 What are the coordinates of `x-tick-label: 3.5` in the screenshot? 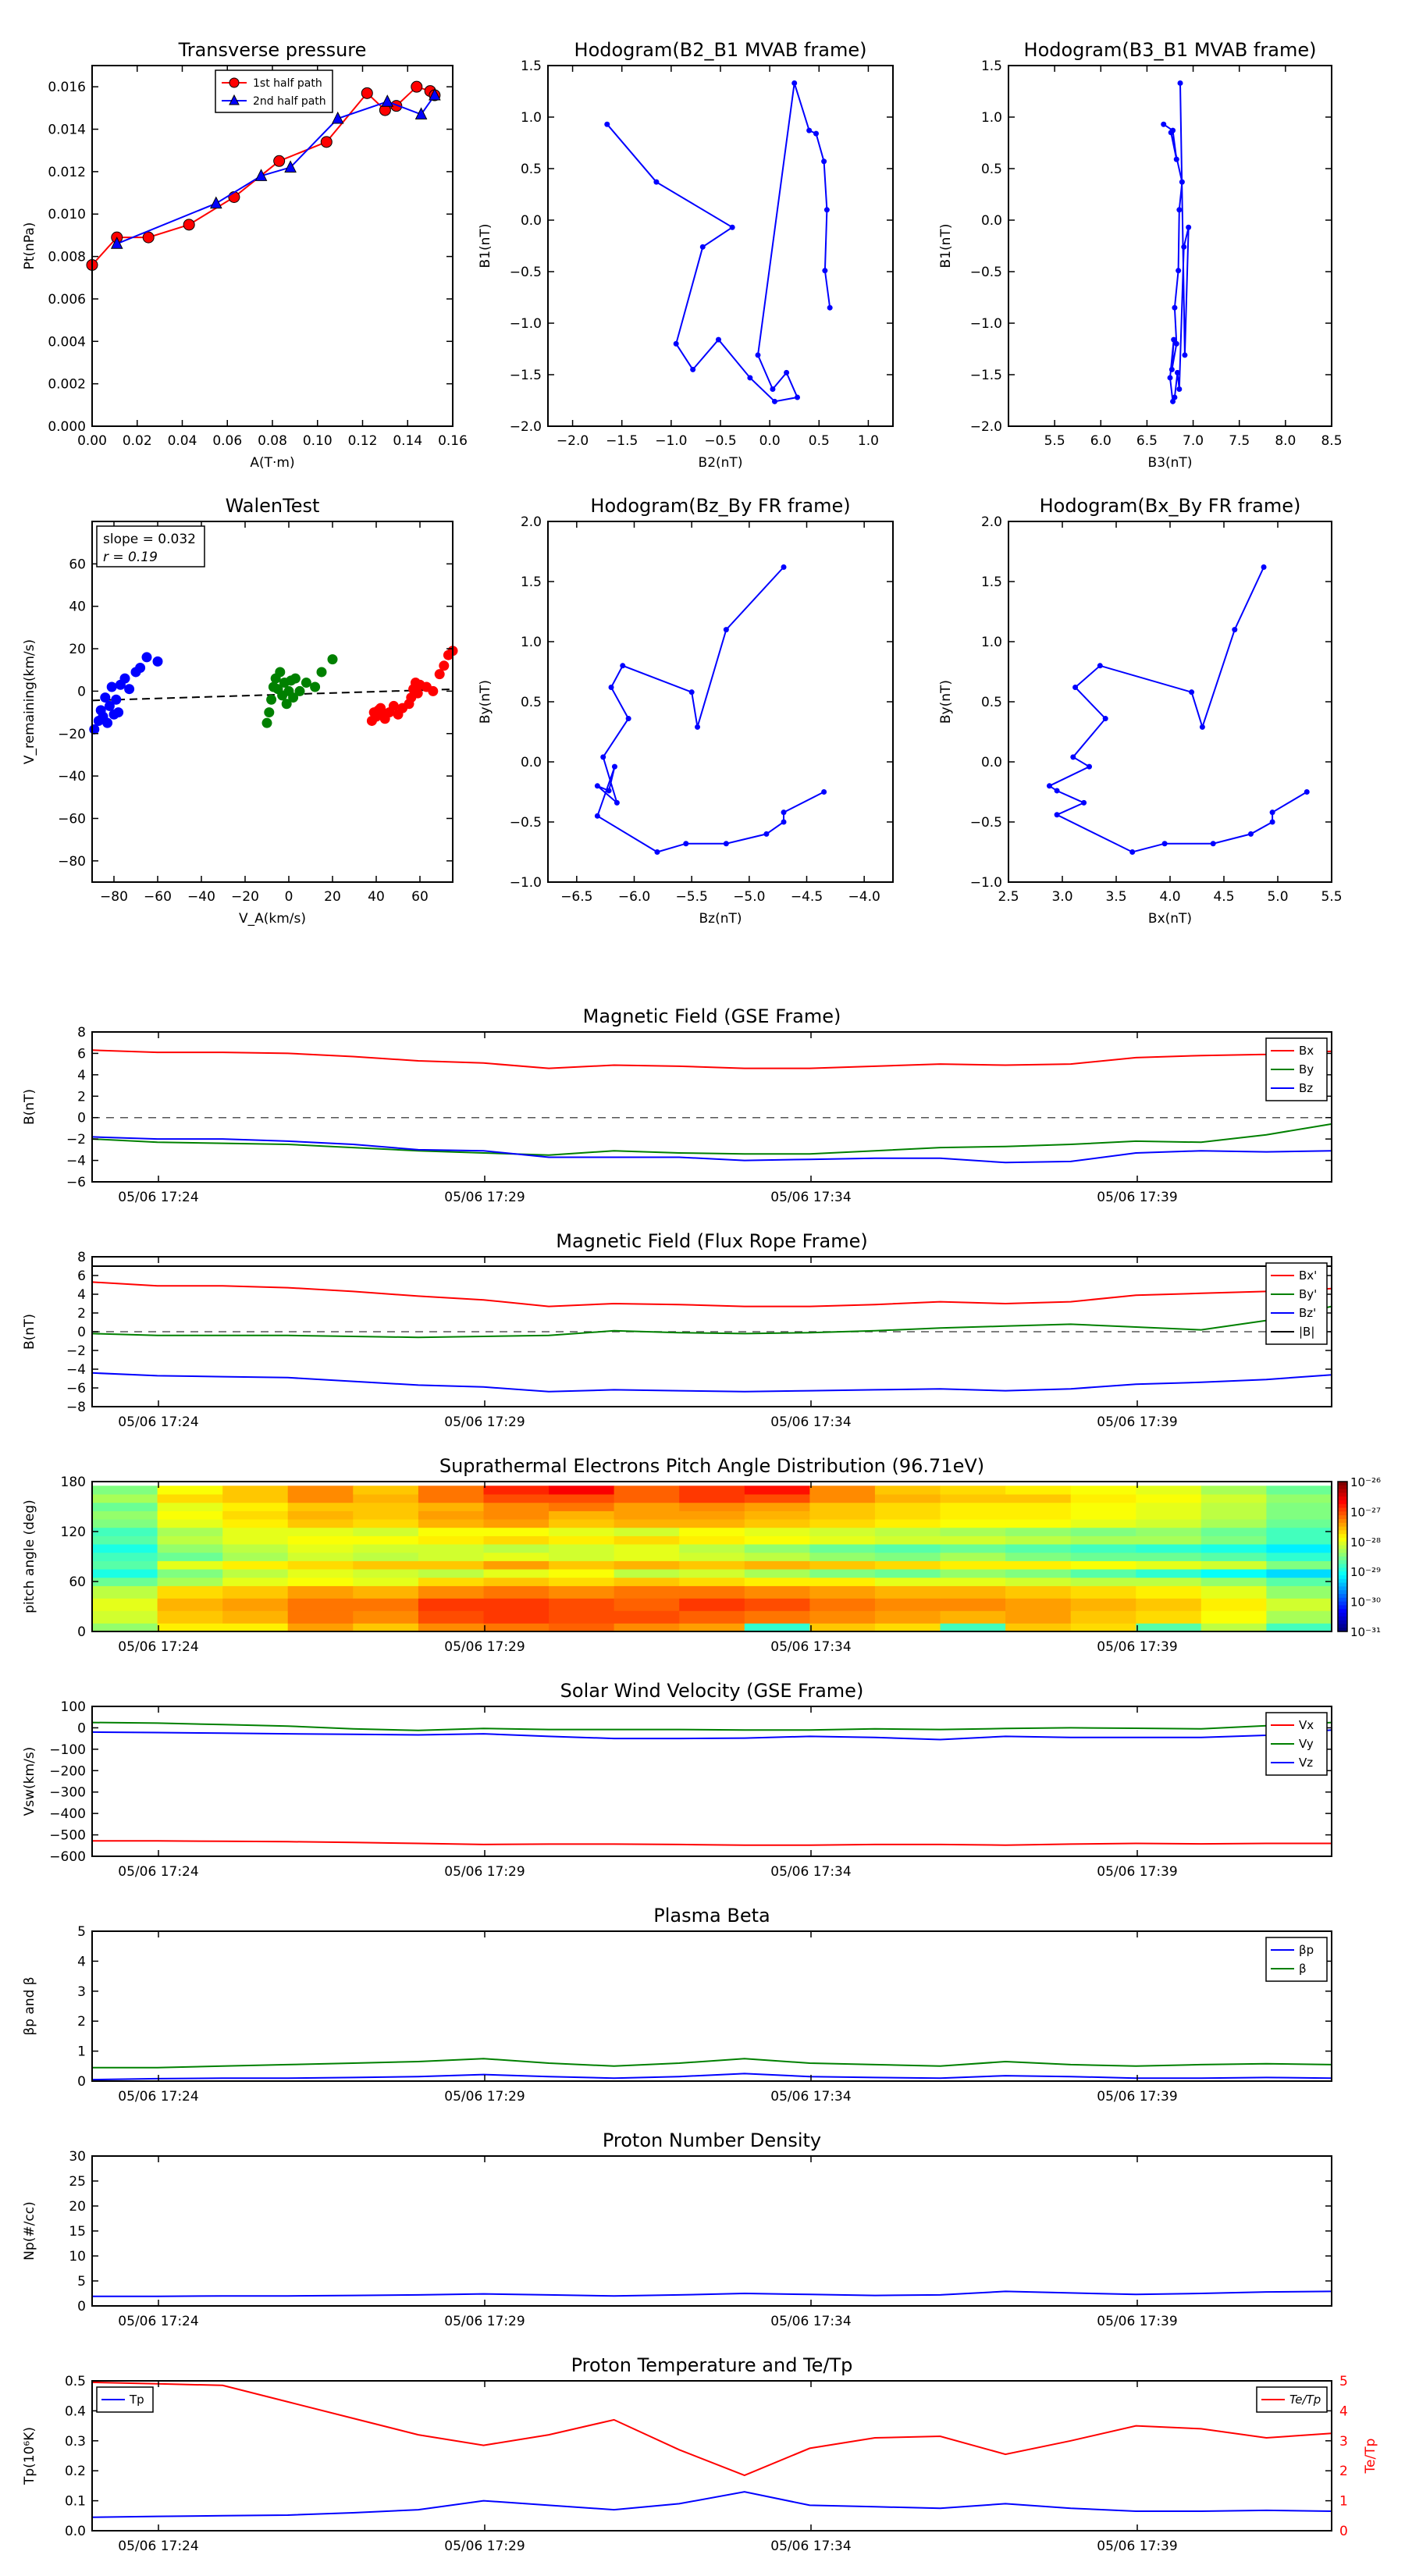 It's located at (1115, 897).